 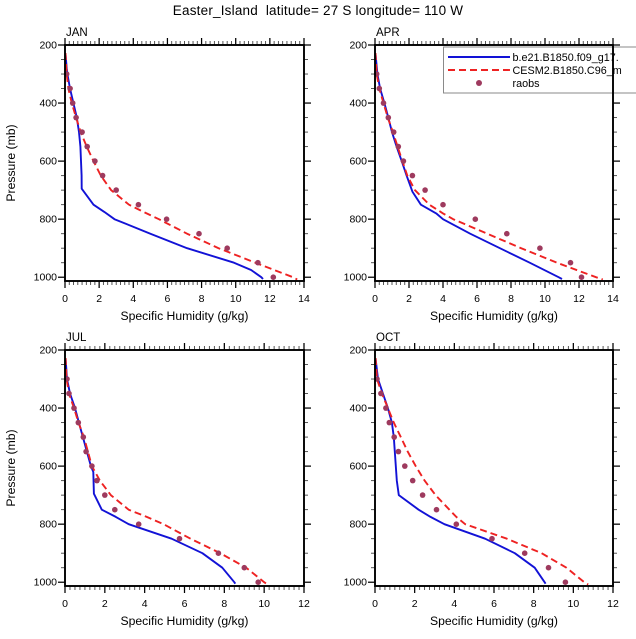 What do you see at coordinates (567, 71) in the screenshot?
I see `legend-label: CESM2.B1850.C96_m` at bounding box center [567, 71].